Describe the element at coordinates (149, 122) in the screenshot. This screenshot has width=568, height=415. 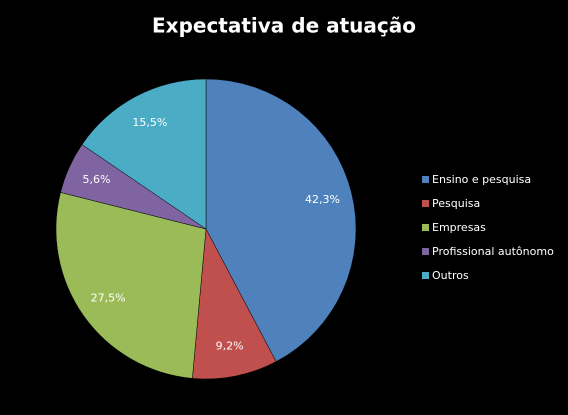
I see `data-label: 15,5%` at that location.